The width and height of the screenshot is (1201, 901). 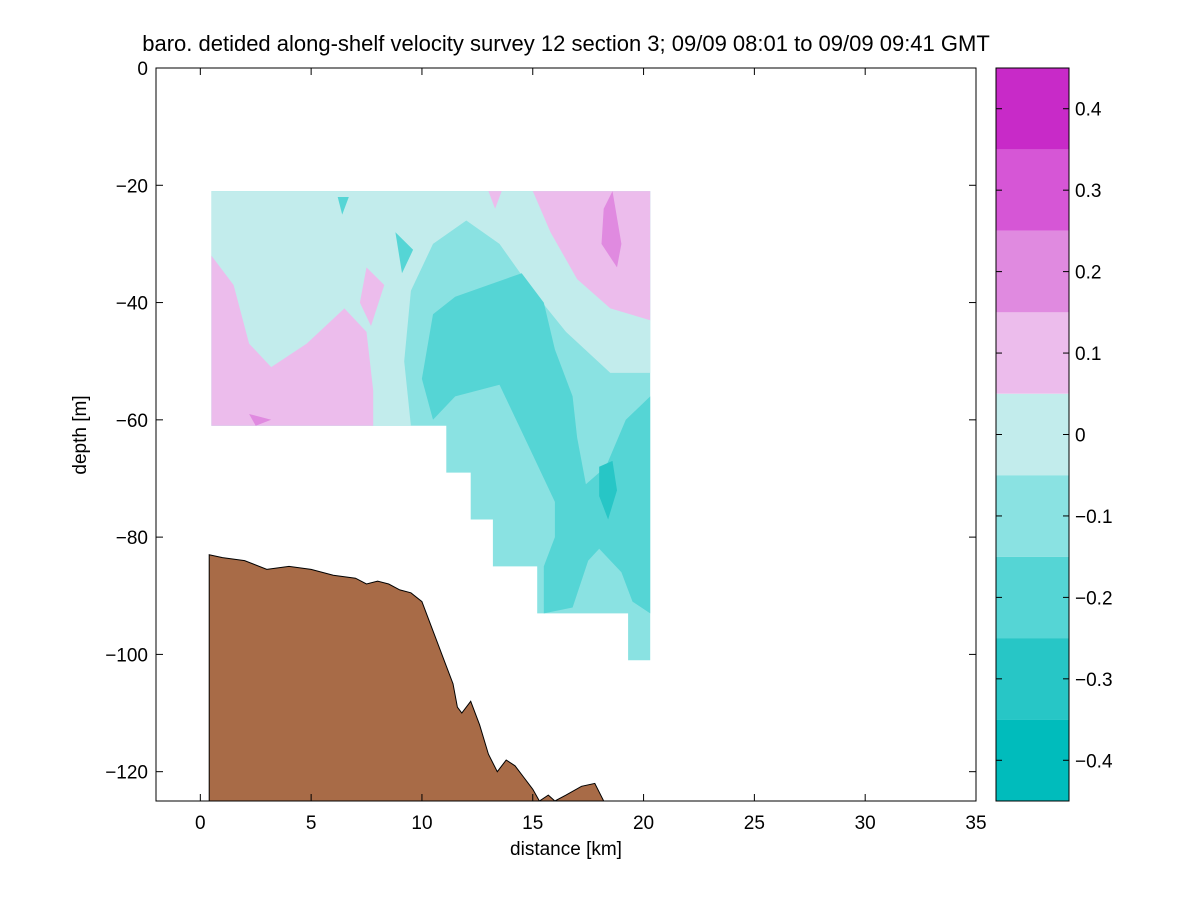 What do you see at coordinates (126, 773) in the screenshot?
I see `y-tick-label: −120` at bounding box center [126, 773].